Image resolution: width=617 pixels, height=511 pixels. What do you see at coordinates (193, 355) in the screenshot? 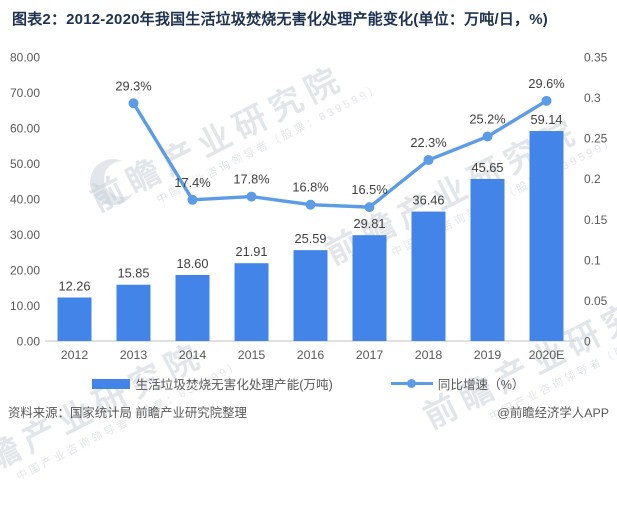
I see `x-axis-label: 2014` at bounding box center [193, 355].